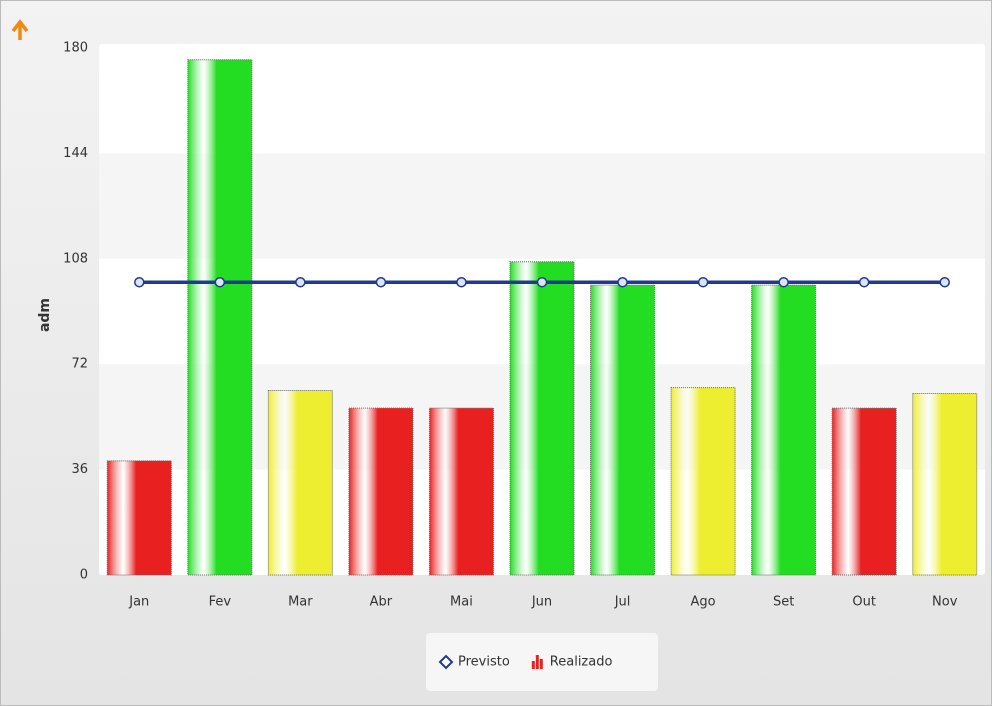 This screenshot has width=992, height=706. What do you see at coordinates (138, 602) in the screenshot?
I see `x-tick-label: Jan` at bounding box center [138, 602].